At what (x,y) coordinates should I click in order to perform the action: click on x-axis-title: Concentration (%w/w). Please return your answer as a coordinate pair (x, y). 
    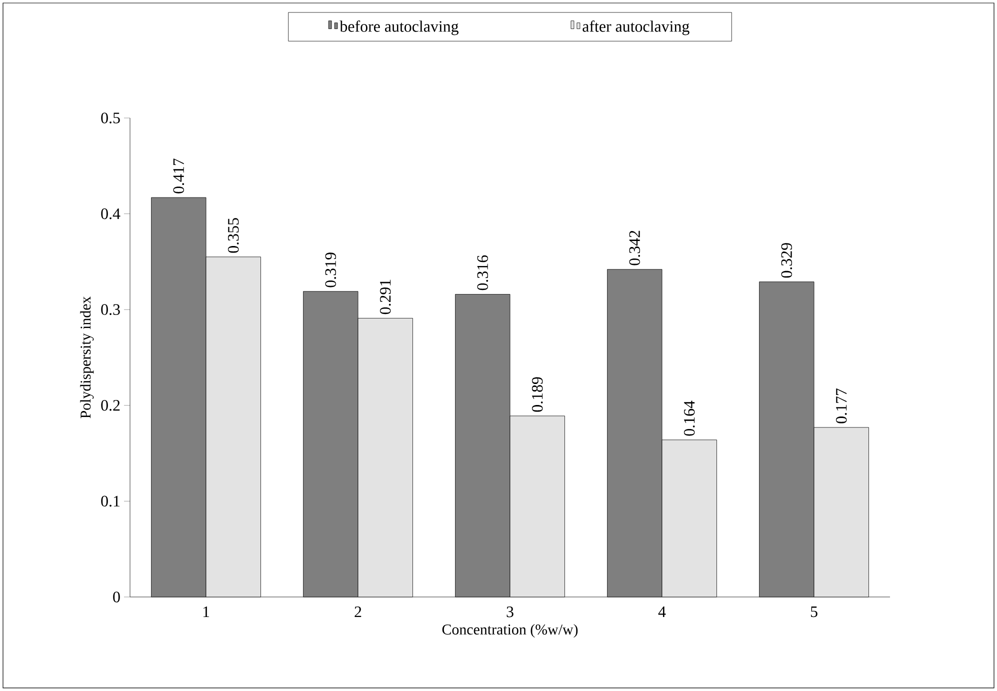
    Looking at the image, I should click on (510, 631).